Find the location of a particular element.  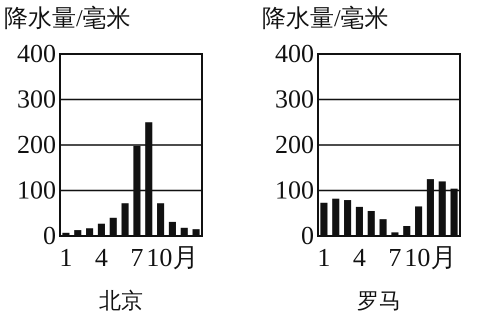

text: 北京 is located at coordinates (121, 300).